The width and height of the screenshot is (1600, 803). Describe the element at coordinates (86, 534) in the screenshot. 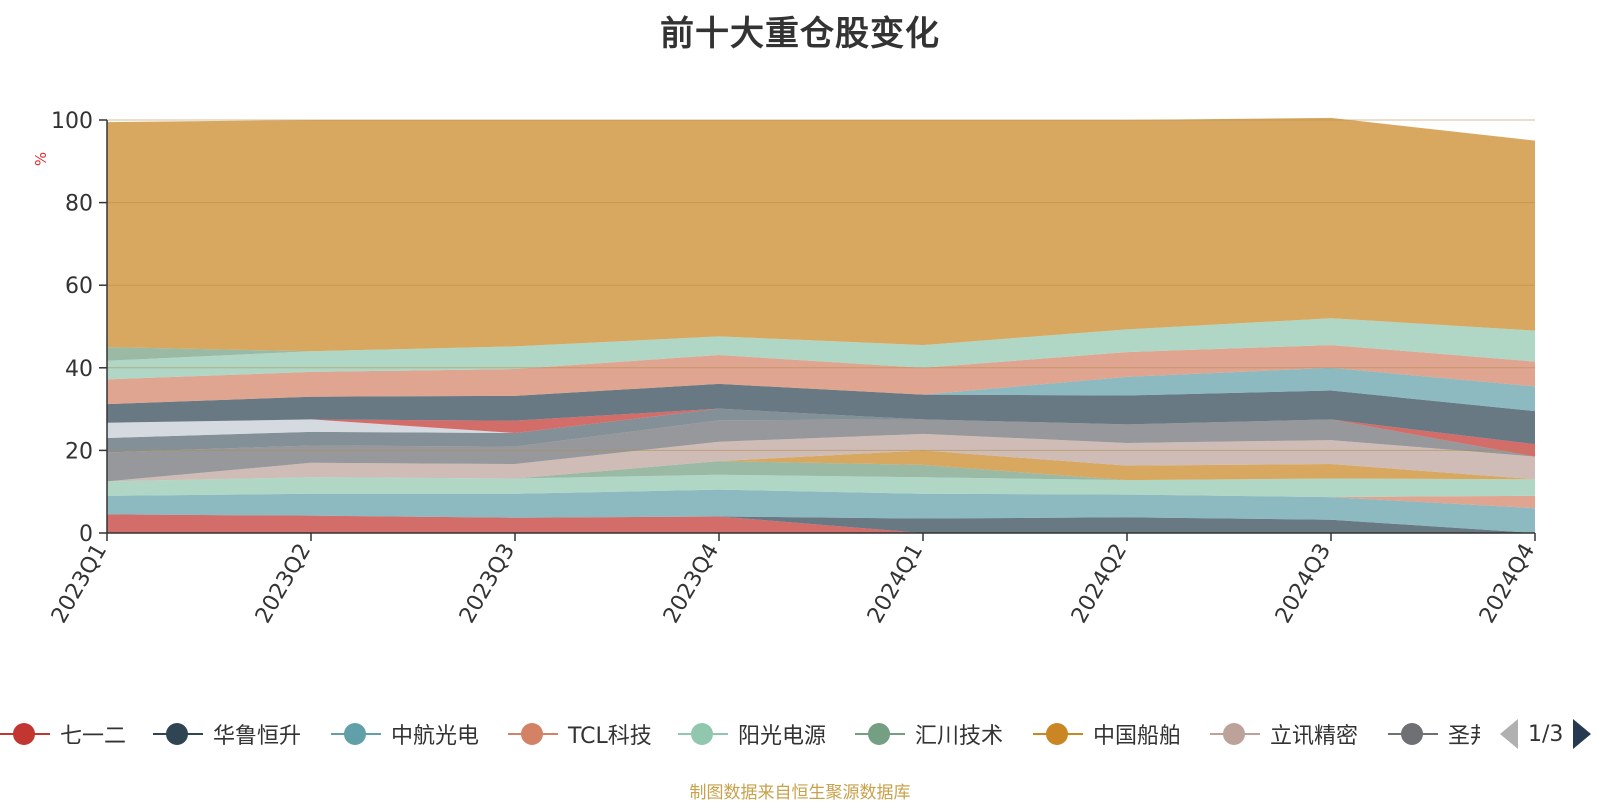

I see `y-tick-label: 0` at that location.